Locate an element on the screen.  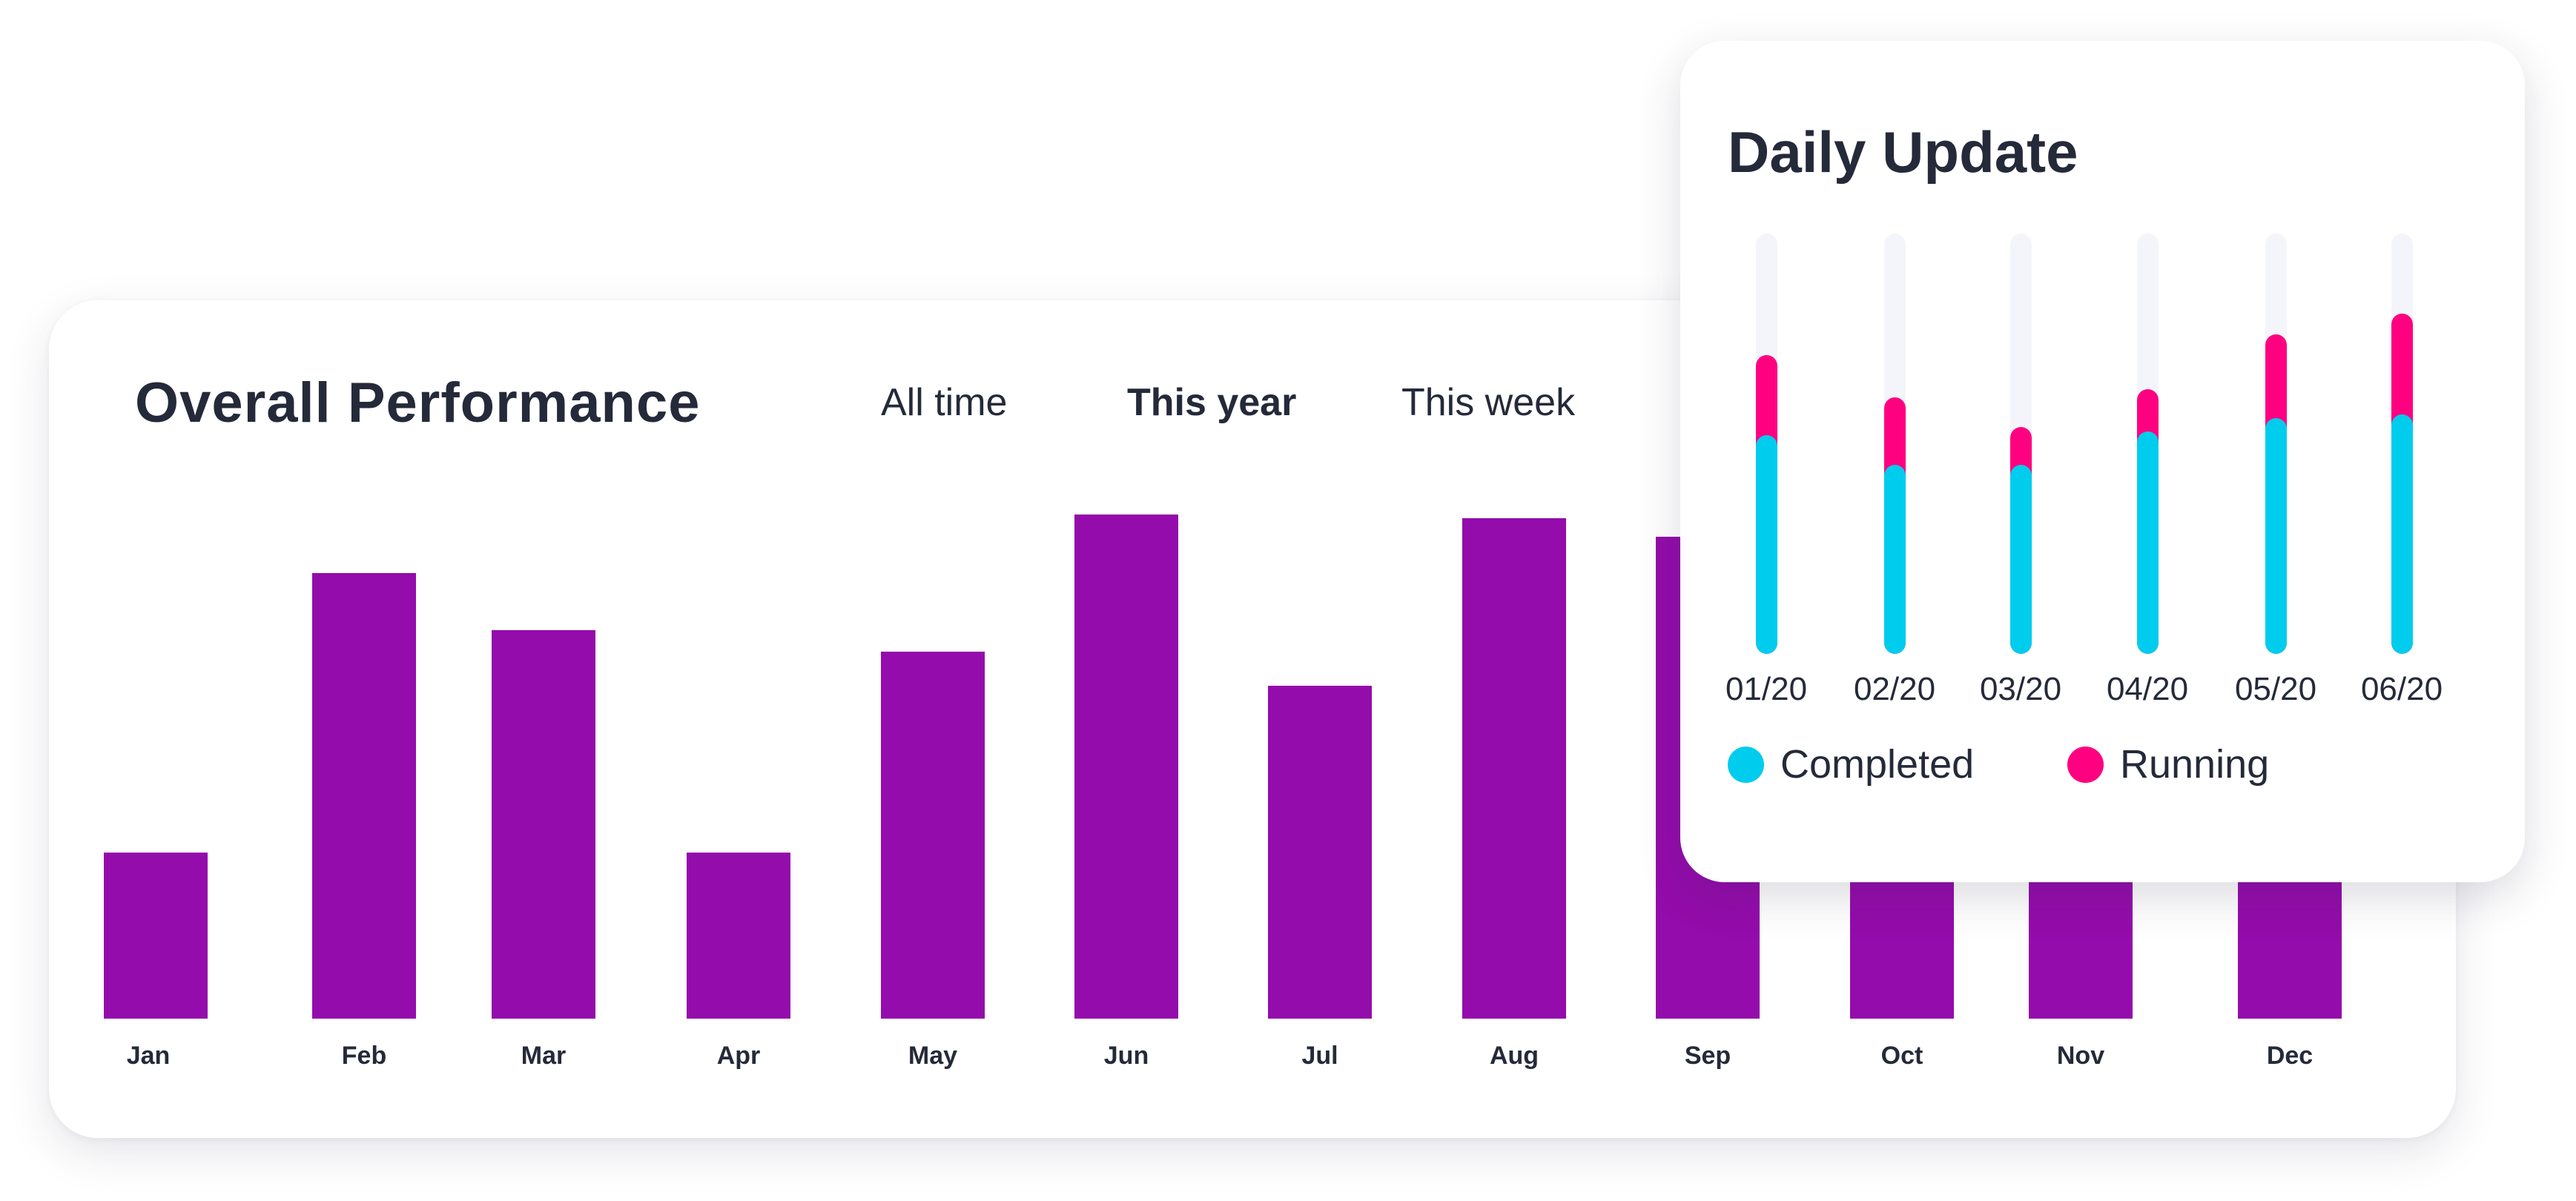
date-label: 01/20 is located at coordinates (1766, 689).